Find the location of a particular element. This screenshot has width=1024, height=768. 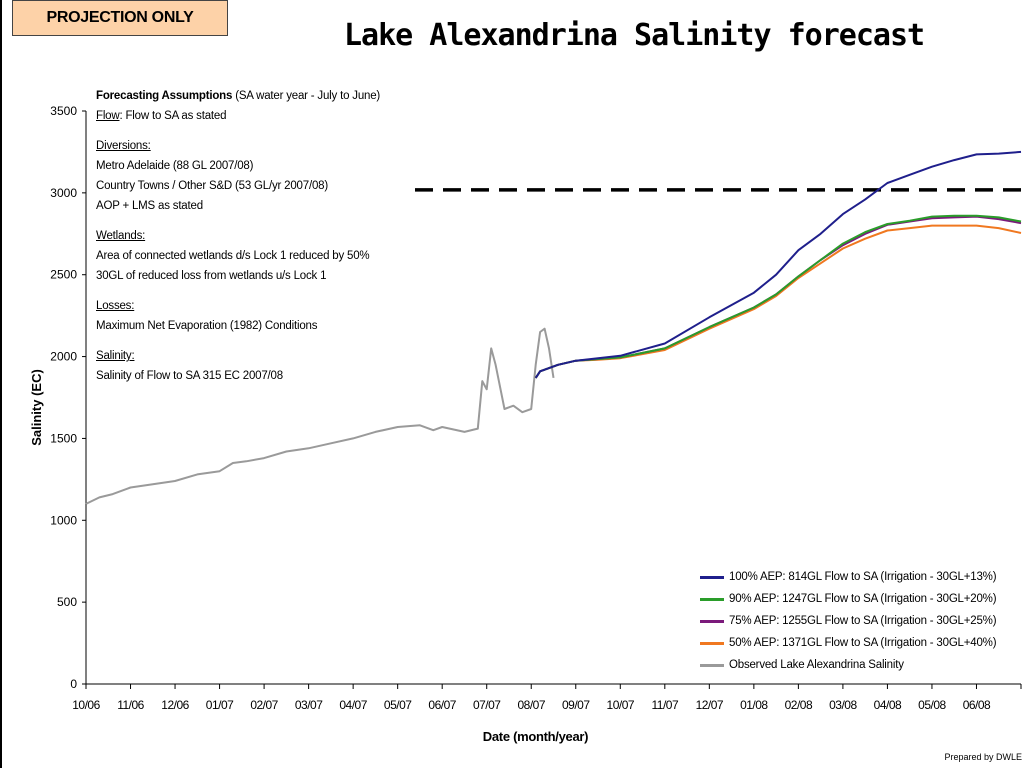

x-tick-label: 11/07 is located at coordinates (664, 705).